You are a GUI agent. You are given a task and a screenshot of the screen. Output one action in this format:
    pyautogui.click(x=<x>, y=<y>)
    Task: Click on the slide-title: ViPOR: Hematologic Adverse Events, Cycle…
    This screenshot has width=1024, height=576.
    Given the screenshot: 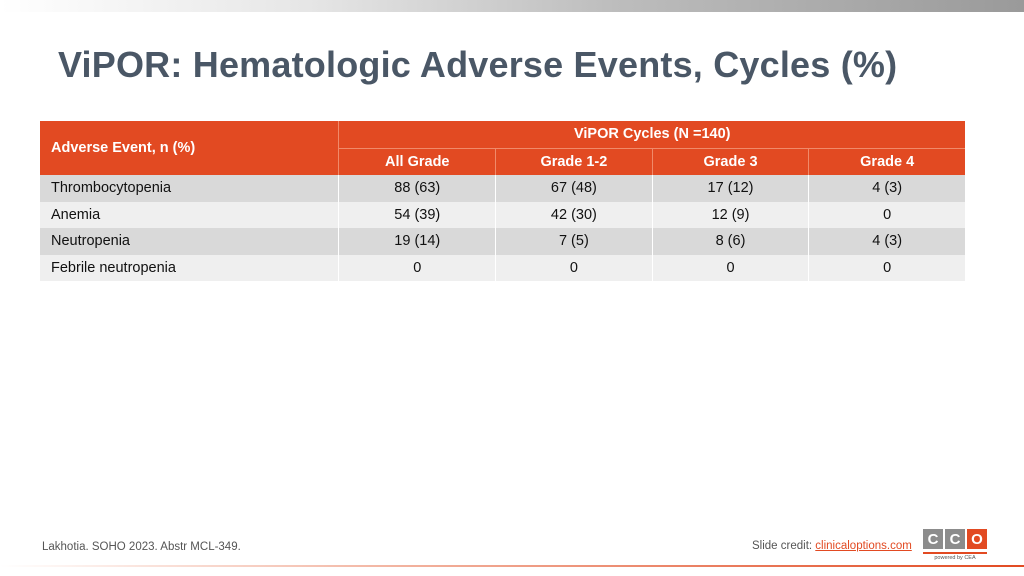 What is the action you would take?
    pyautogui.click(x=478, y=64)
    